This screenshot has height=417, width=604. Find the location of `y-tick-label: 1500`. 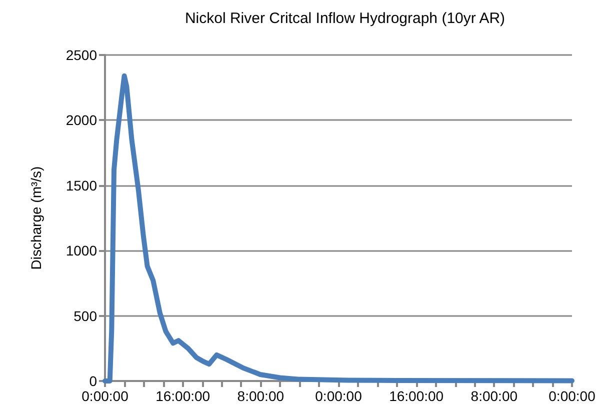

y-tick-label: 1500 is located at coordinates (82, 185).